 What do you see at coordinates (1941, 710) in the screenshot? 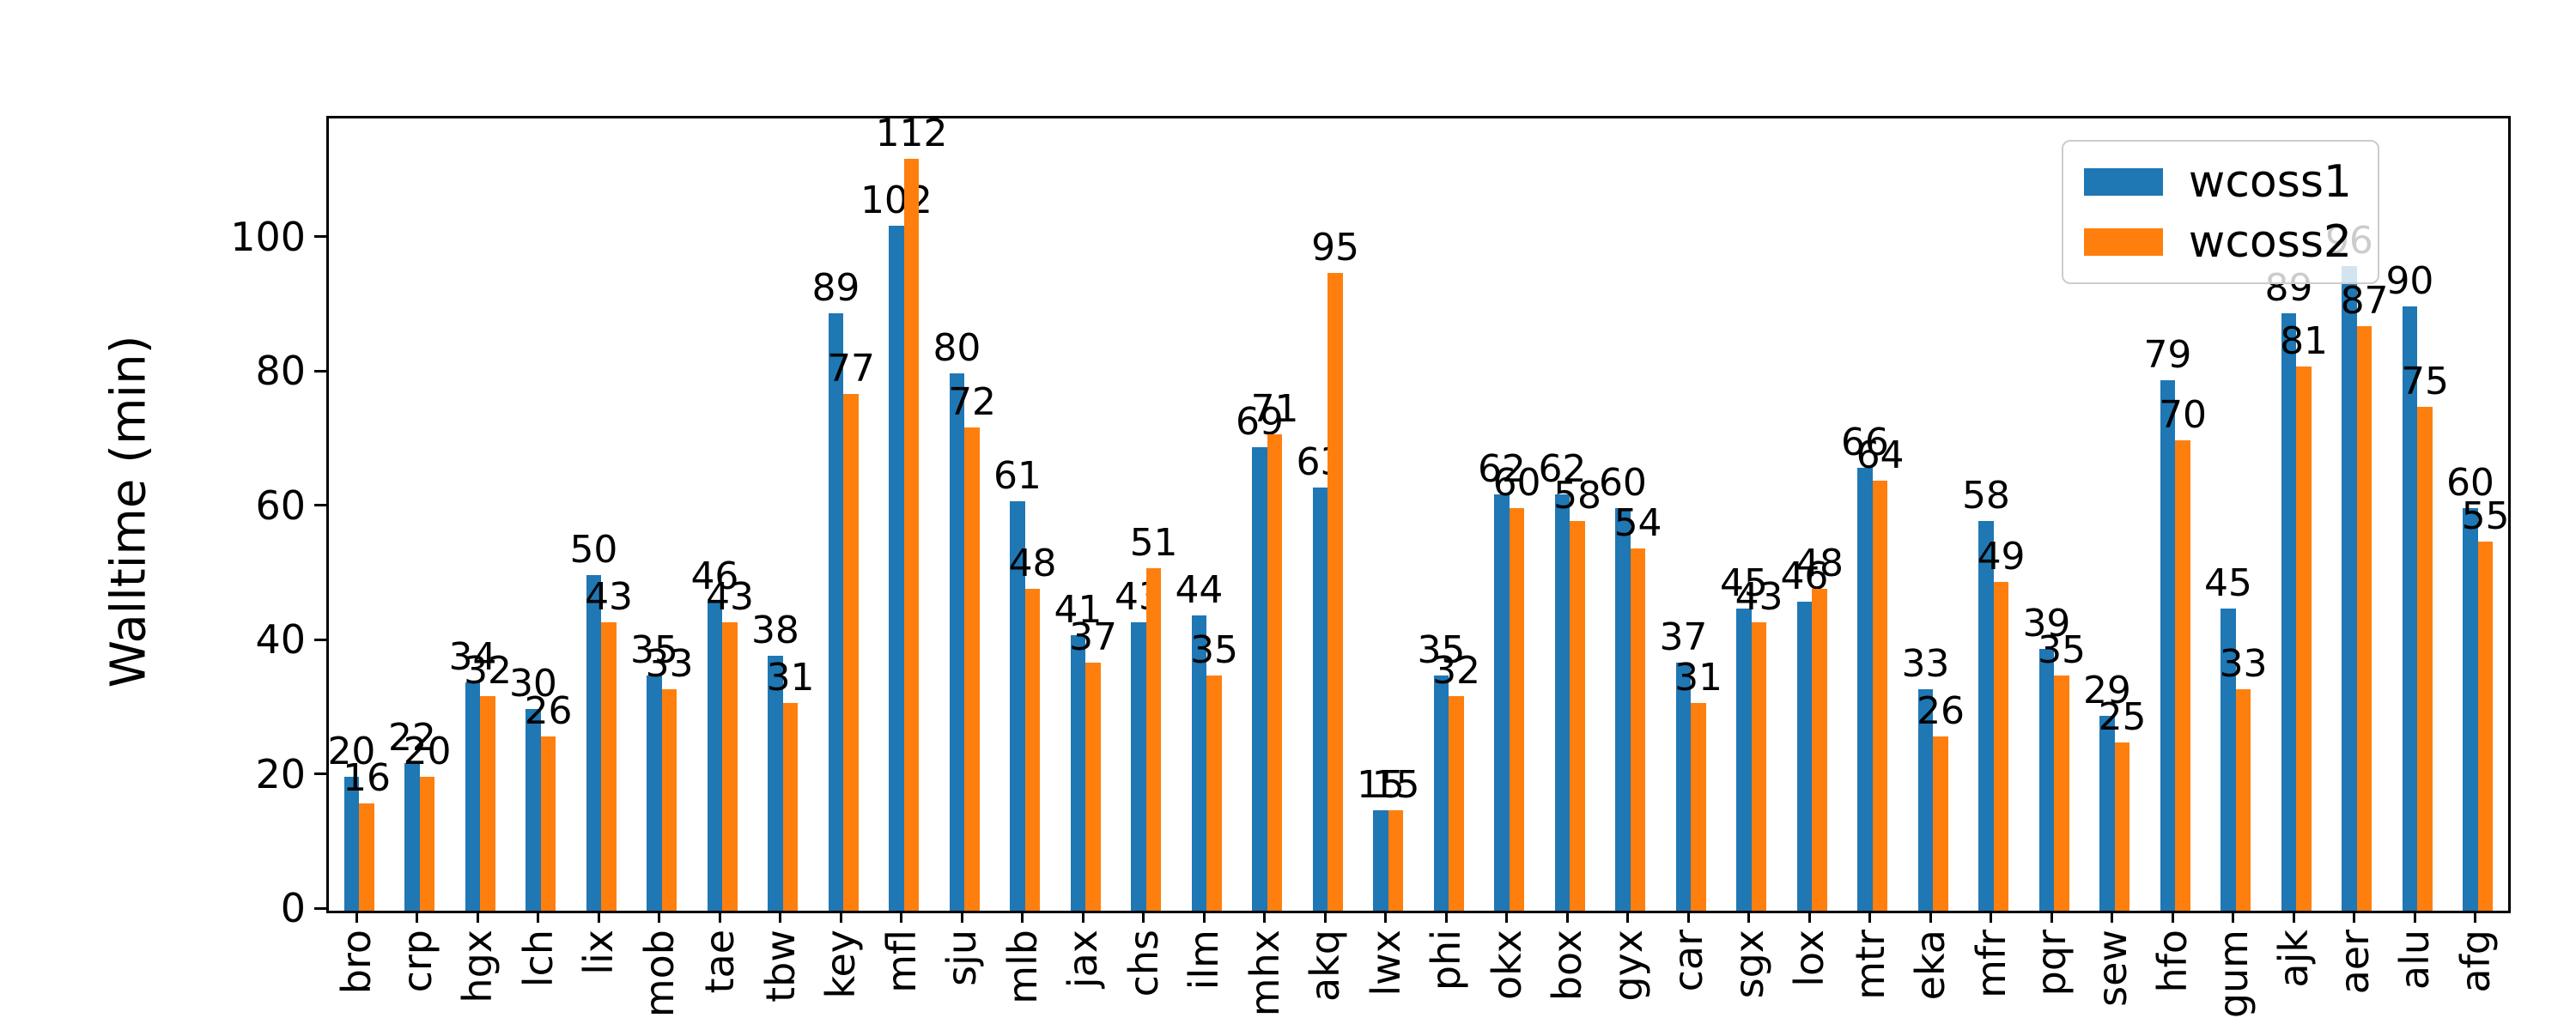
I see `bar-value-label-wcoss2-eka: 26` at bounding box center [1941, 710].